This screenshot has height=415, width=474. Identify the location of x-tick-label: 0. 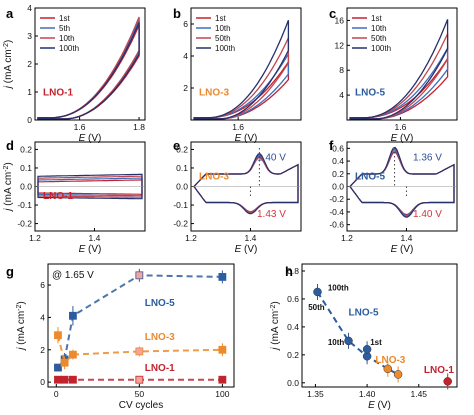
(56, 394).